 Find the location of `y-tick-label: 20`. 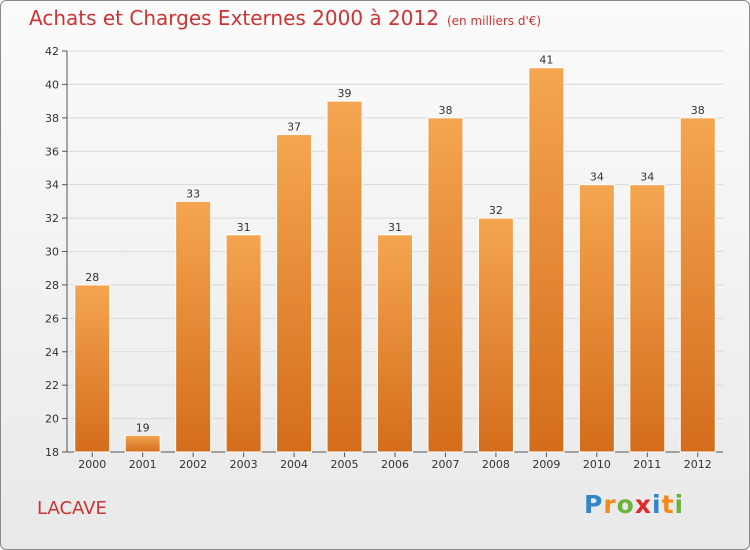

y-tick-label: 20 is located at coordinates (52, 419).